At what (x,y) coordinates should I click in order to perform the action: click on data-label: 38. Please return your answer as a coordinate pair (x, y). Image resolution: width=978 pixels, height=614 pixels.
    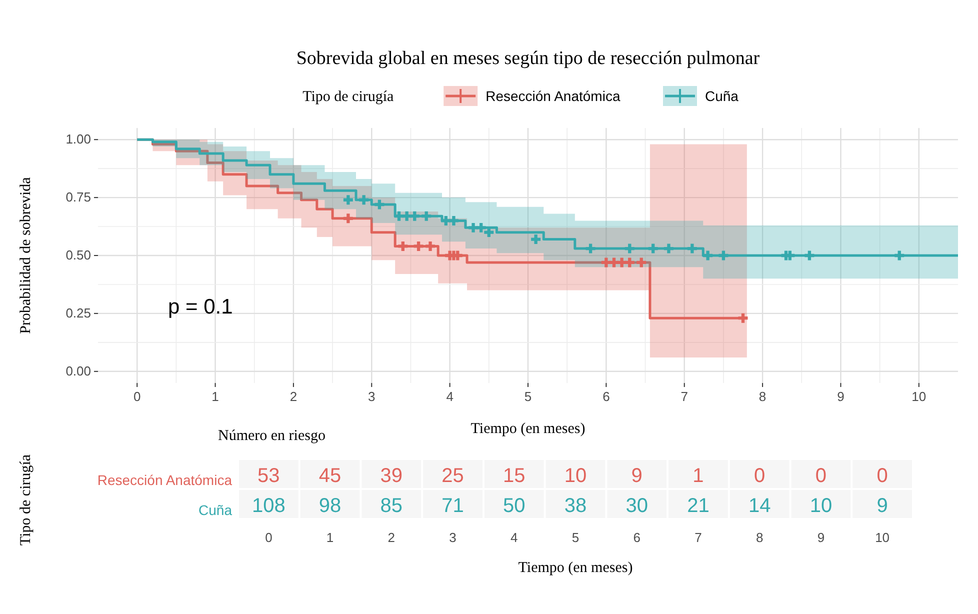
    Looking at the image, I should click on (575, 506).